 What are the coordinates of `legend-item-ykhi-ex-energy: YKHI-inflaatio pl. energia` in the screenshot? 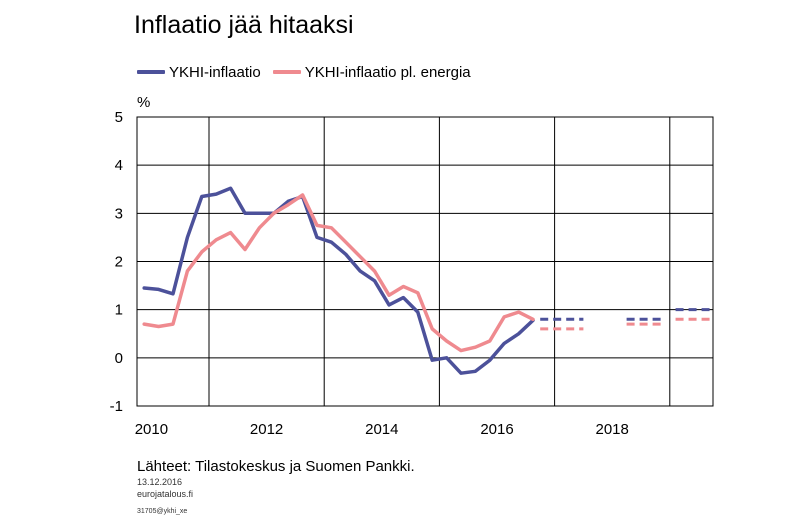 It's located at (371, 72).